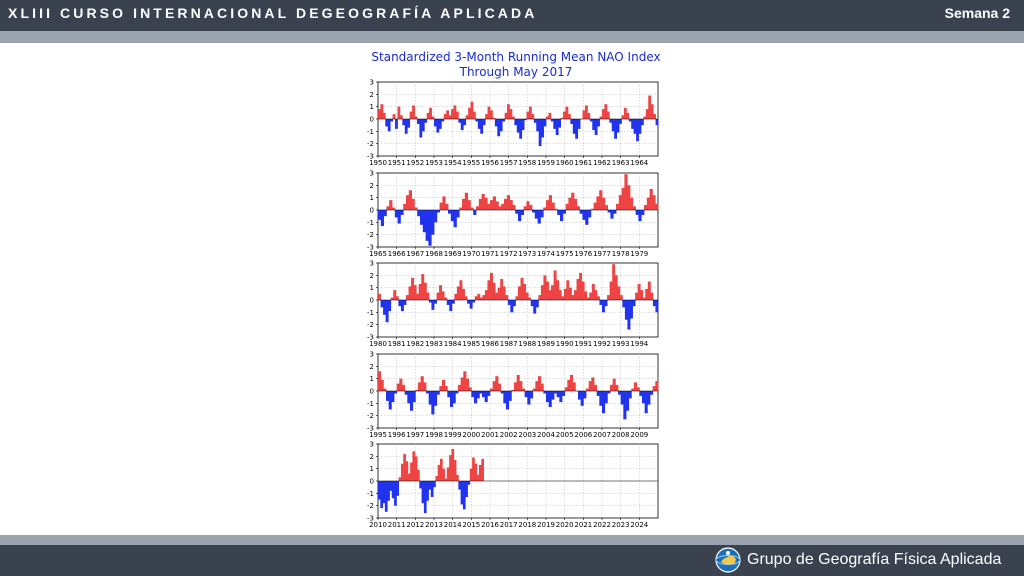 The height and width of the screenshot is (576, 1024). Describe the element at coordinates (415, 254) in the screenshot. I see `x-tick-label: 1967` at that location.